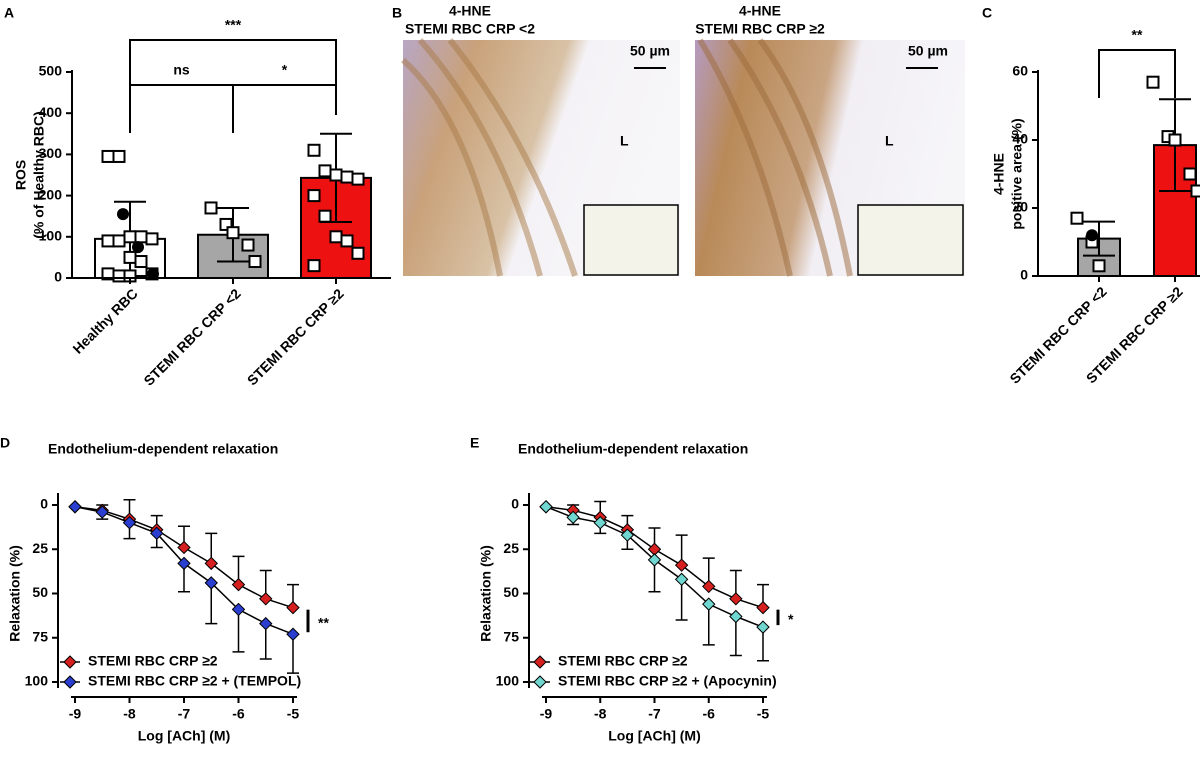 Image resolution: width=1200 pixels, height=757 pixels. I want to click on y-tick-label: 500, so click(51, 71).